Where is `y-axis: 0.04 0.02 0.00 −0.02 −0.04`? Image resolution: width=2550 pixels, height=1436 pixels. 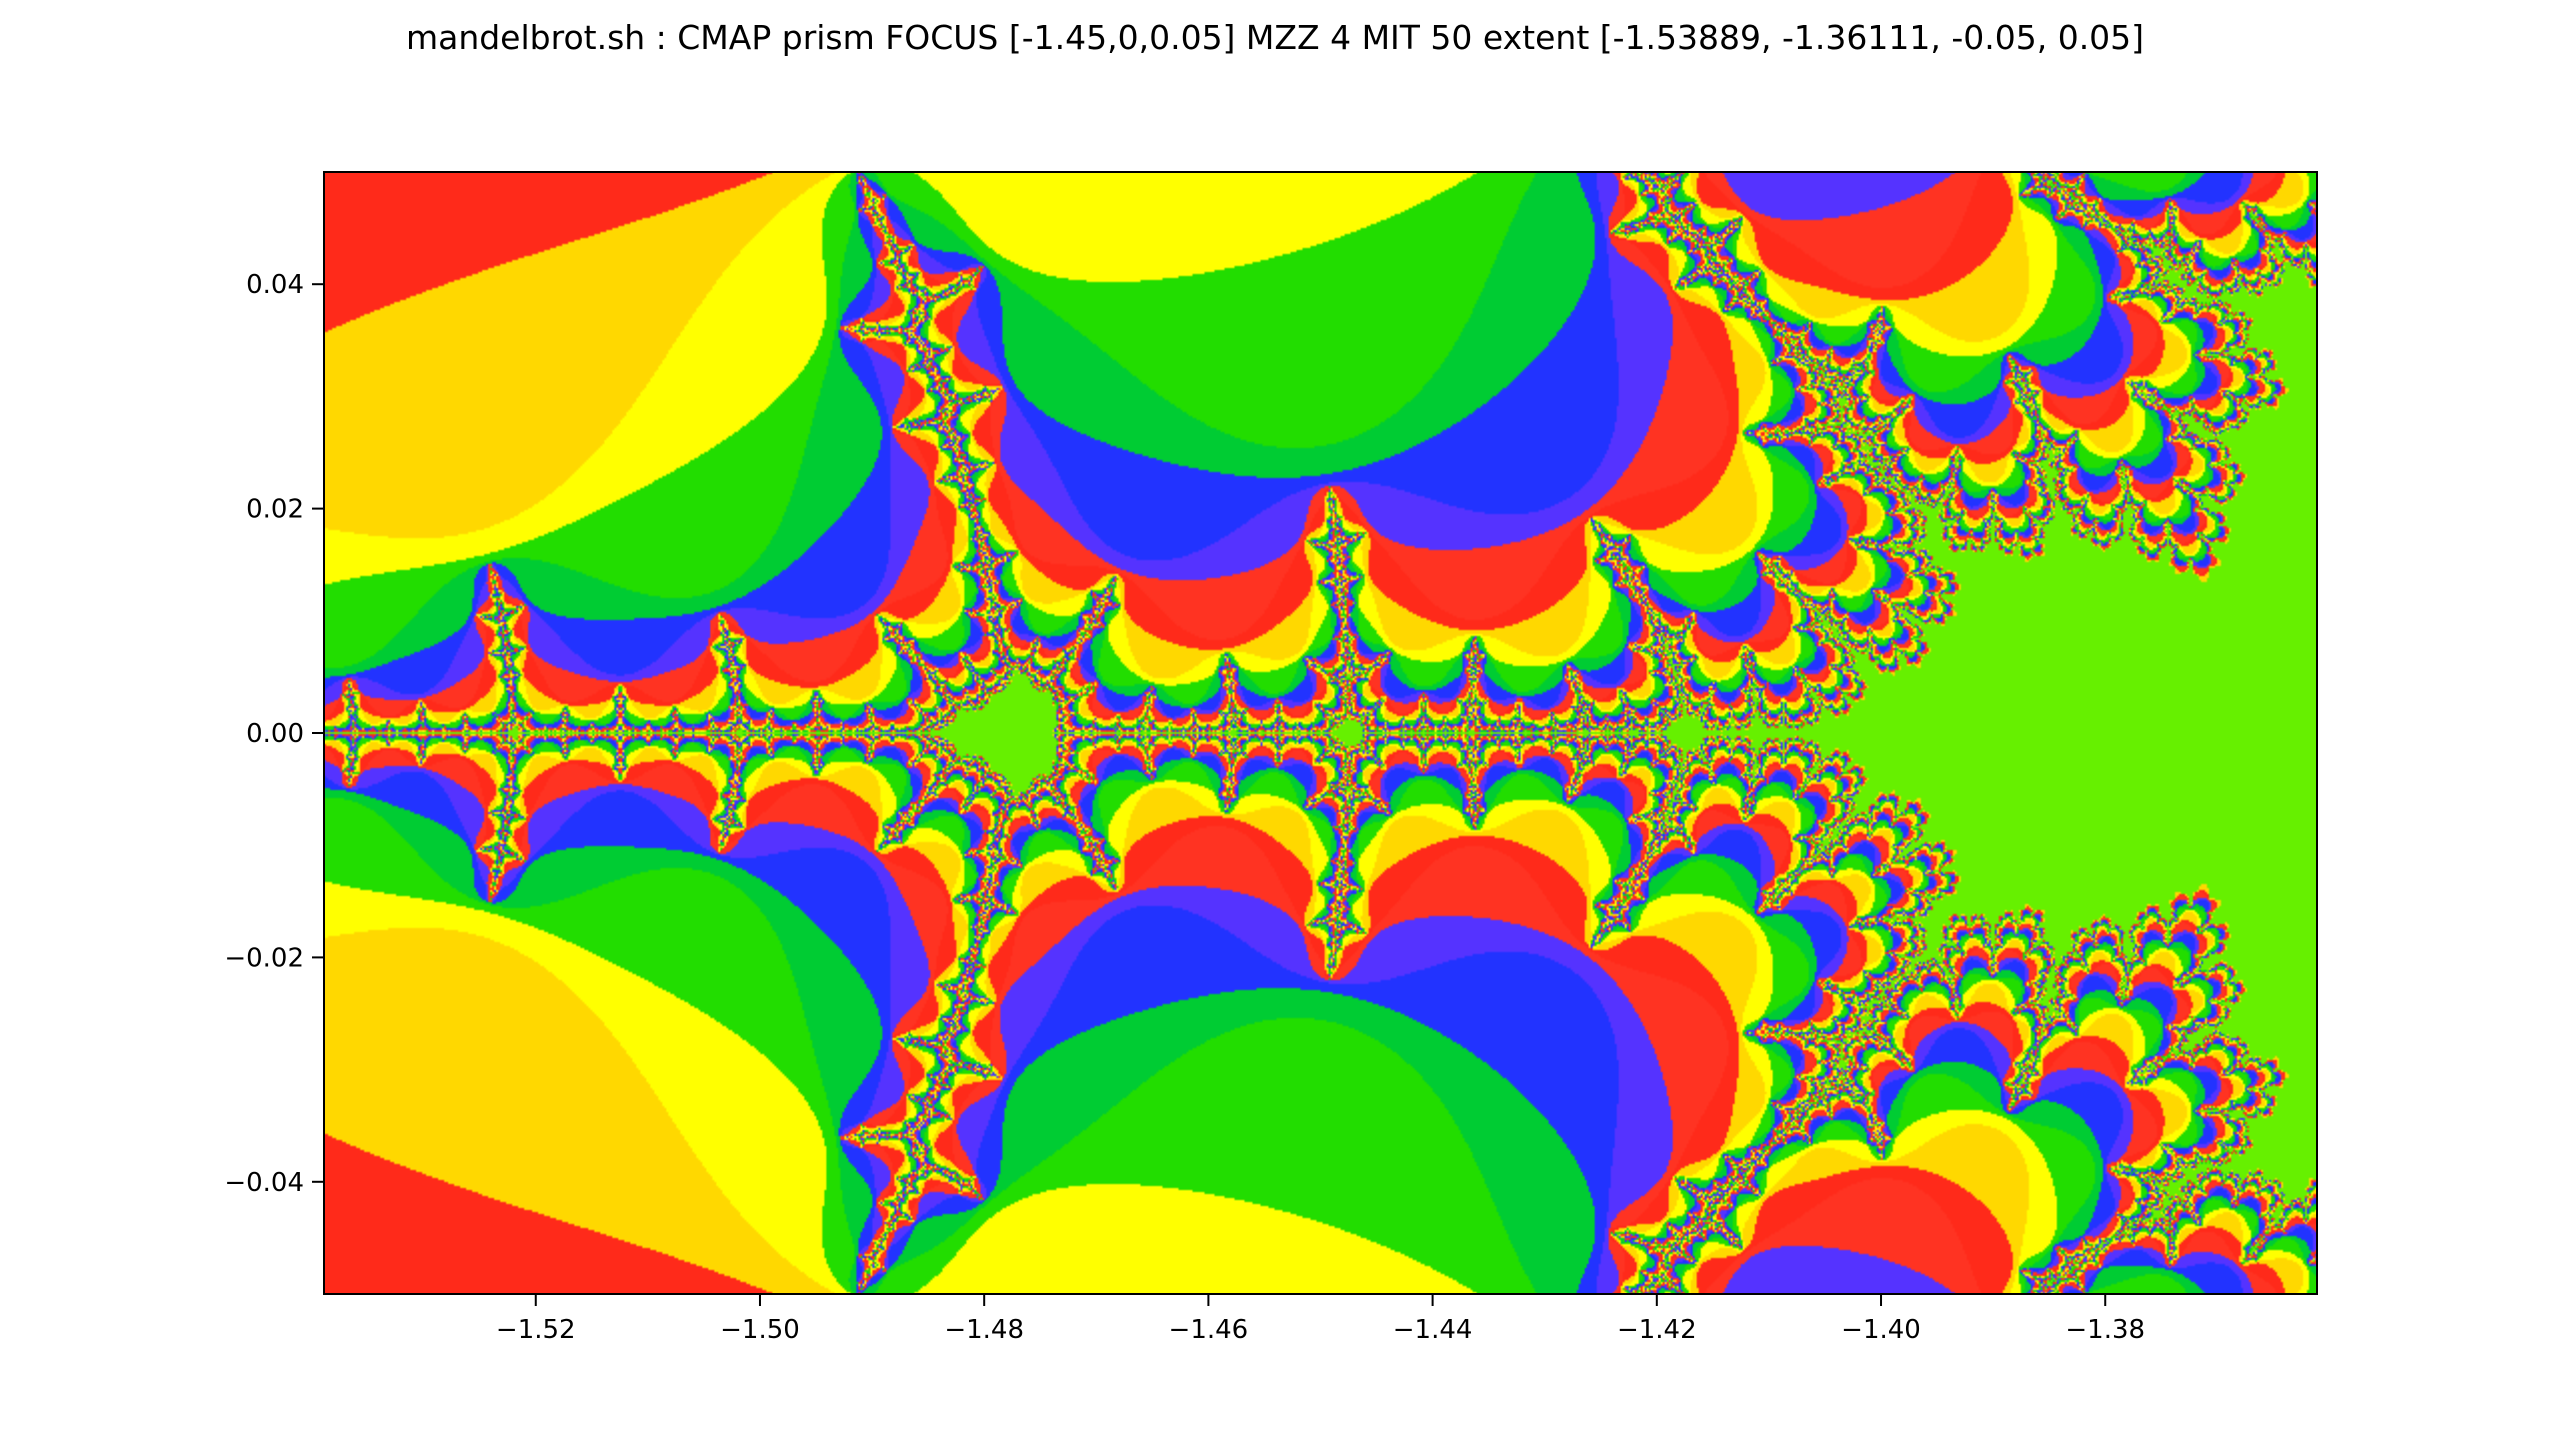
y-axis: 0.04 0.02 0.00 −0.02 −0.04 is located at coordinates (274, 734).